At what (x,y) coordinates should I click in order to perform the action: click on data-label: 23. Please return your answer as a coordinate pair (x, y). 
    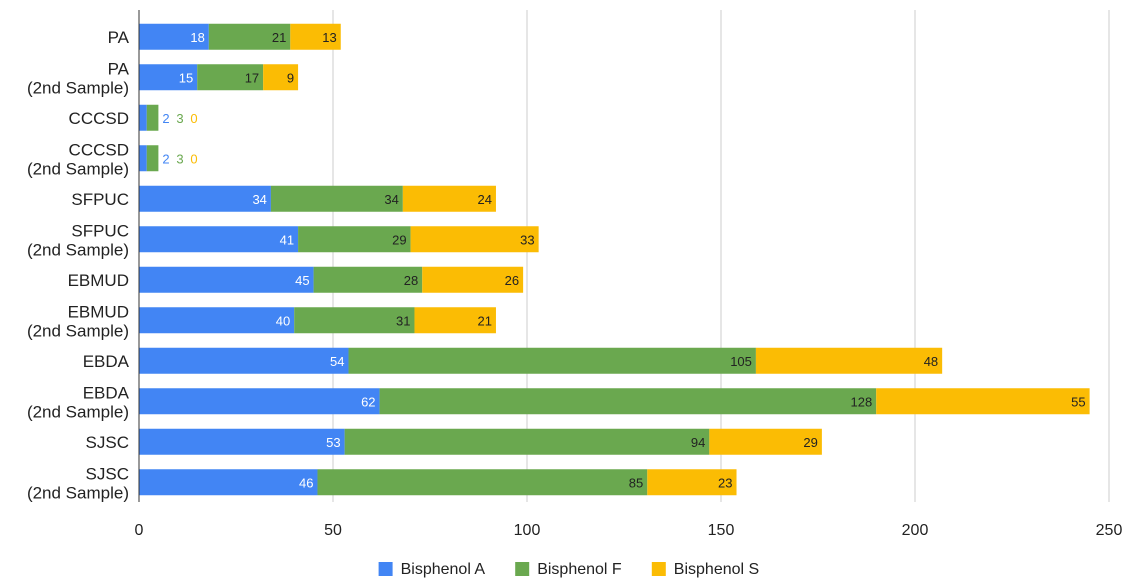
    Looking at the image, I should click on (725, 482).